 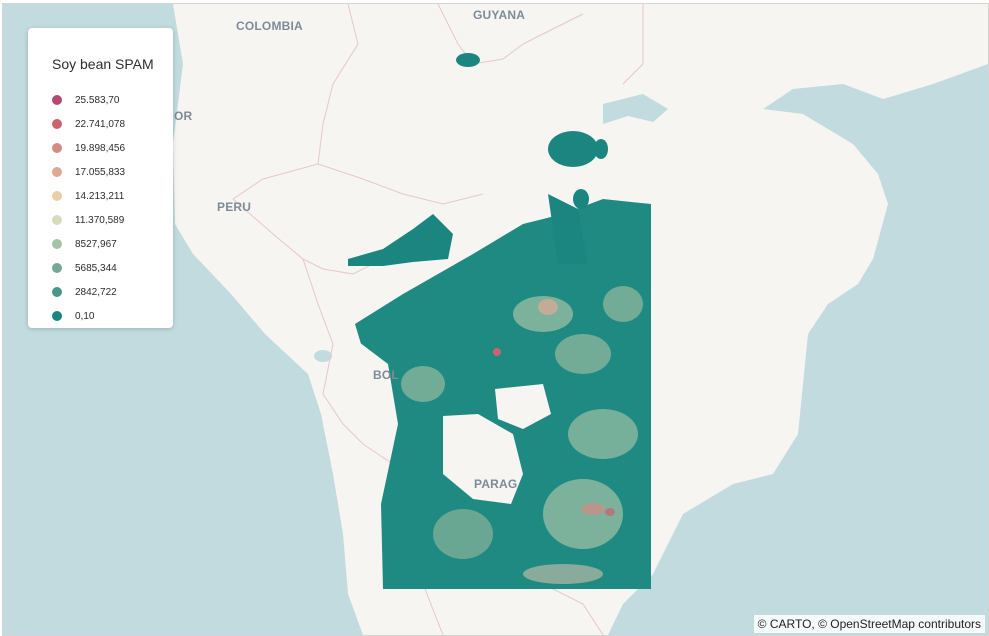 What do you see at coordinates (568, 229) in the screenshot?
I see `data-cluster-strip` at bounding box center [568, 229].